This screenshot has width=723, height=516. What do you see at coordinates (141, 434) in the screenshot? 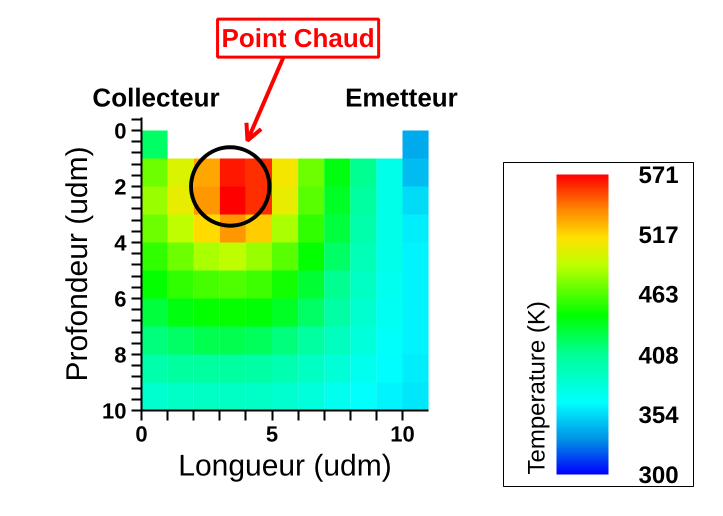
I see `x-tick-label: 0` at bounding box center [141, 434].